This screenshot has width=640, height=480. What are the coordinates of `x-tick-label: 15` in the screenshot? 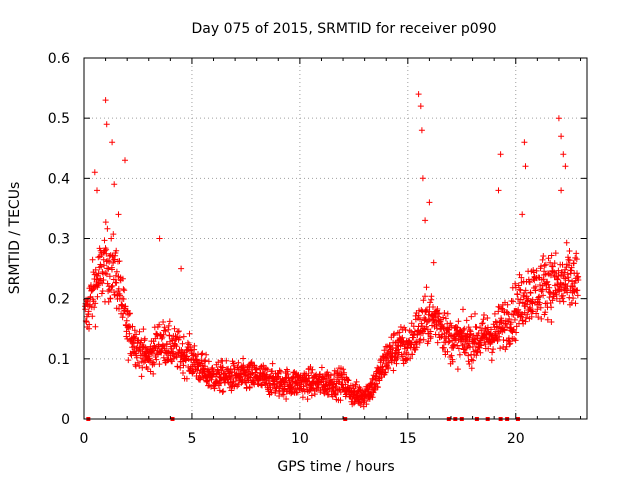 It's located at (408, 439).